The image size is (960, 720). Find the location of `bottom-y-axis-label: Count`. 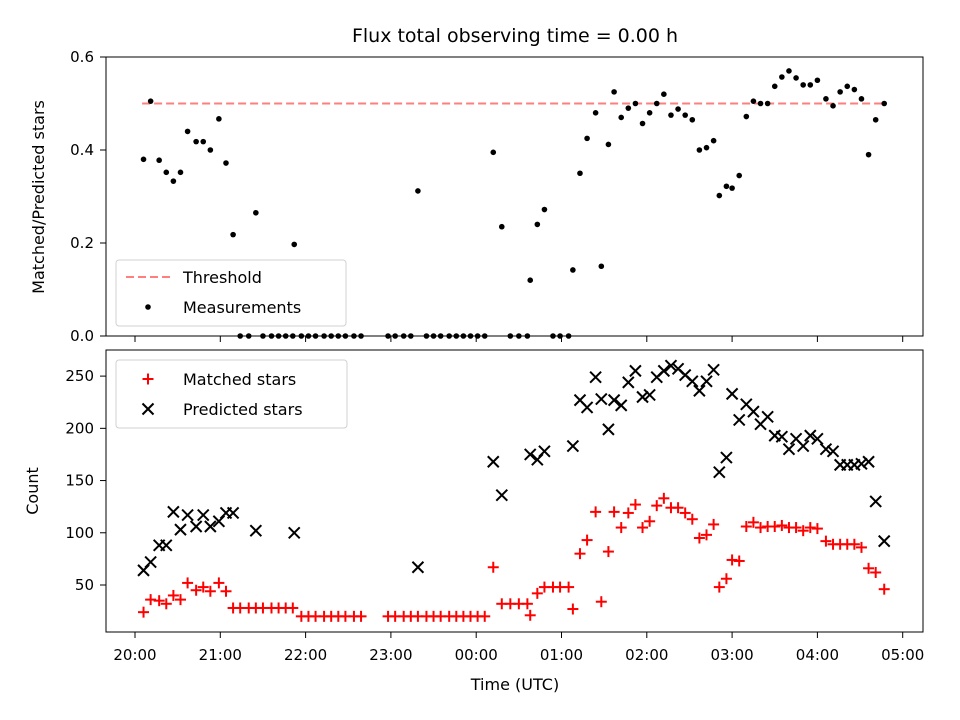

bottom-y-axis-label: Count is located at coordinates (32, 491).